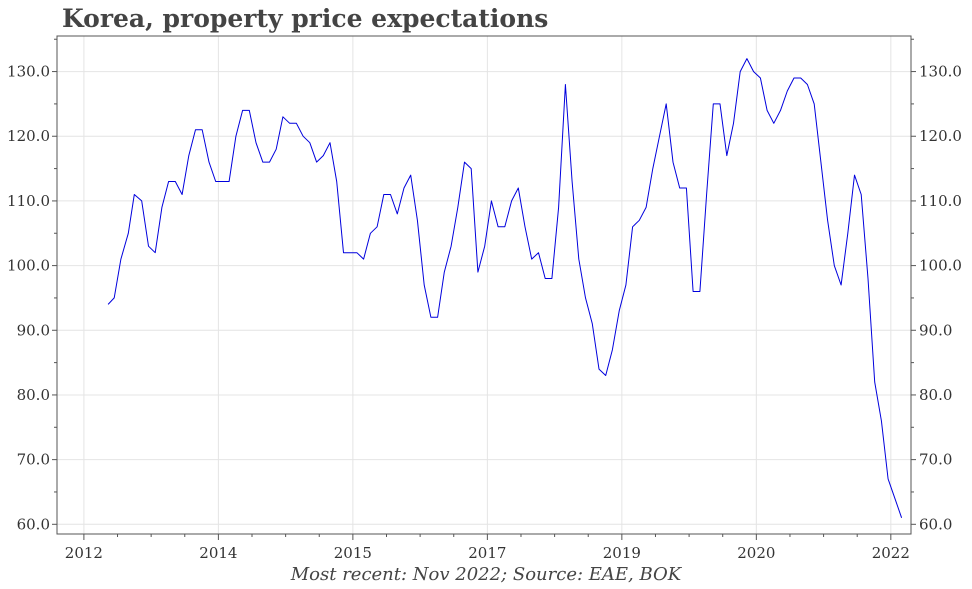 This screenshot has width=972, height=589. I want to click on y-tick-label-right: 100.0, so click(940, 266).